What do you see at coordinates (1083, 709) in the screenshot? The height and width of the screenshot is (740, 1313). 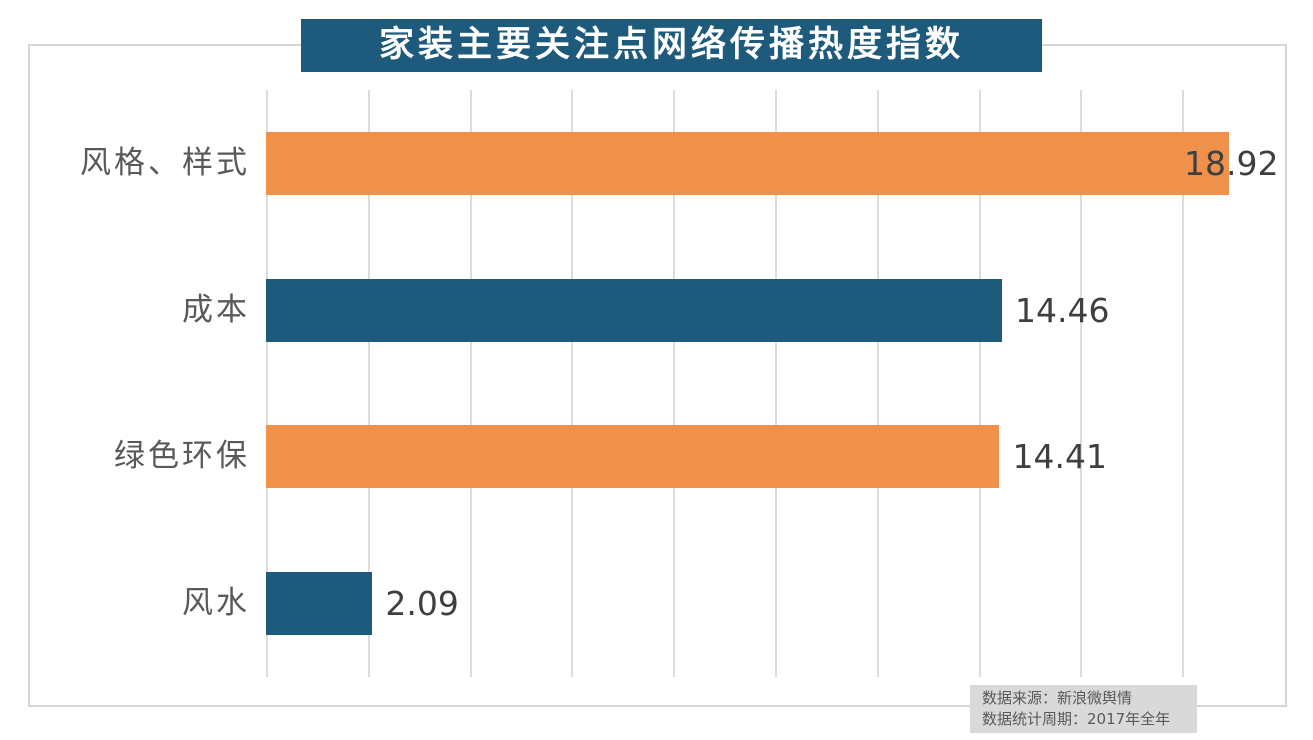 I see `data-source-box: 数据来源：新浪微舆情 数据统计周期：2017年全年` at bounding box center [1083, 709].